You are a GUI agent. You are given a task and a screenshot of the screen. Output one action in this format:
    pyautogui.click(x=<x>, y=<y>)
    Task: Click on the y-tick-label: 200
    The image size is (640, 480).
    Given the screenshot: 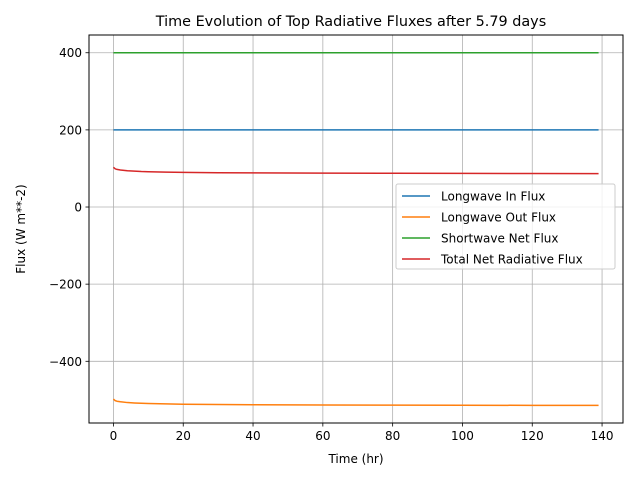 What is the action you would take?
    pyautogui.click(x=70, y=130)
    